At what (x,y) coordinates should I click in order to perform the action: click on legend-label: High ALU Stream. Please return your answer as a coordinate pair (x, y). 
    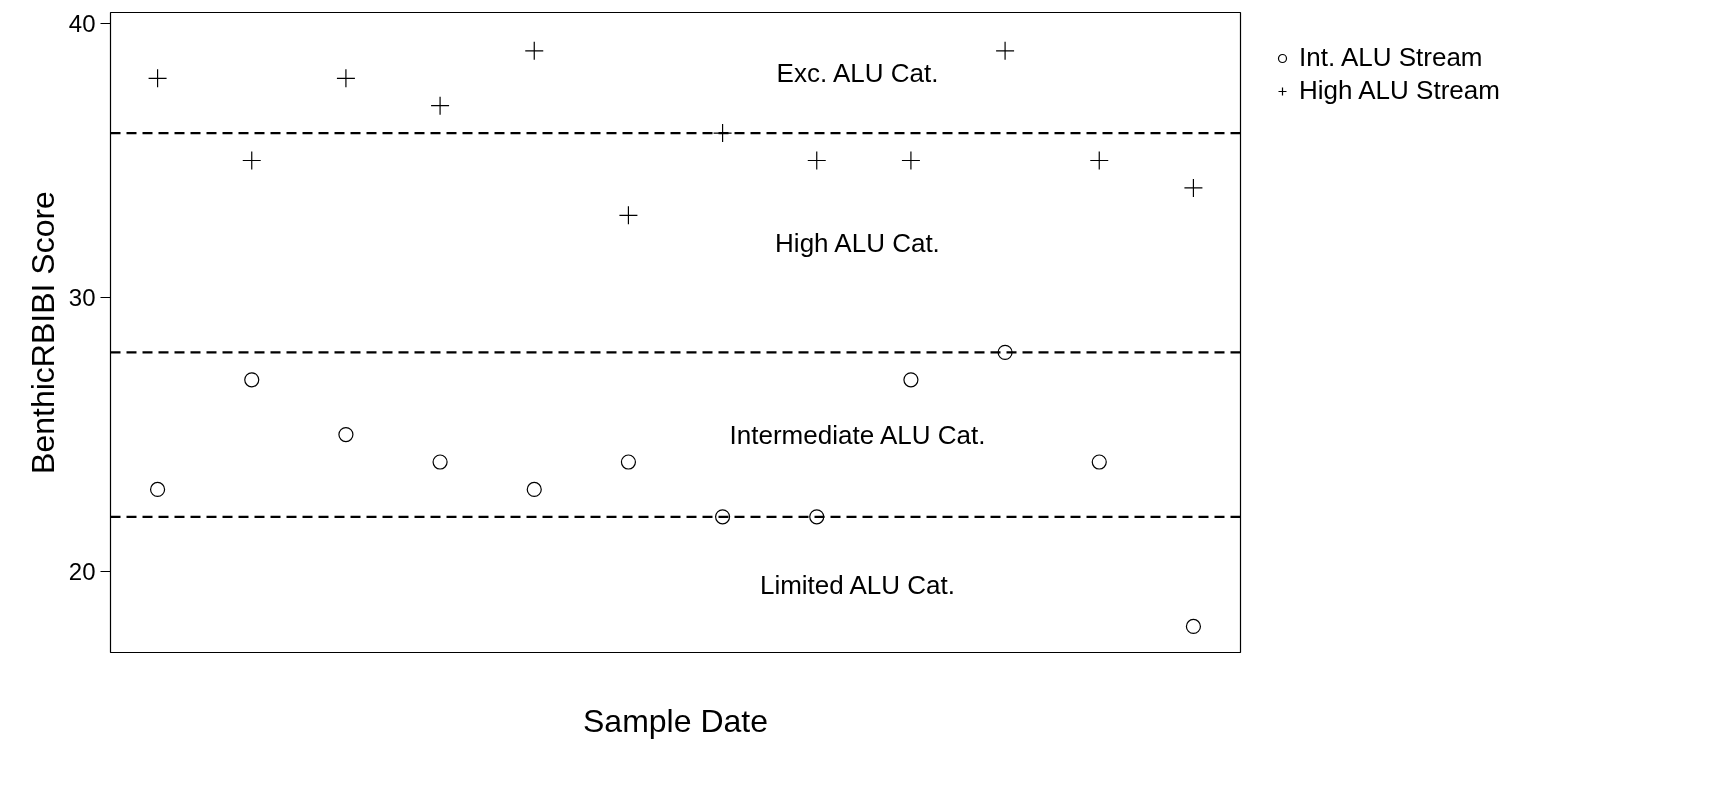
    Looking at the image, I should click on (1399, 90).